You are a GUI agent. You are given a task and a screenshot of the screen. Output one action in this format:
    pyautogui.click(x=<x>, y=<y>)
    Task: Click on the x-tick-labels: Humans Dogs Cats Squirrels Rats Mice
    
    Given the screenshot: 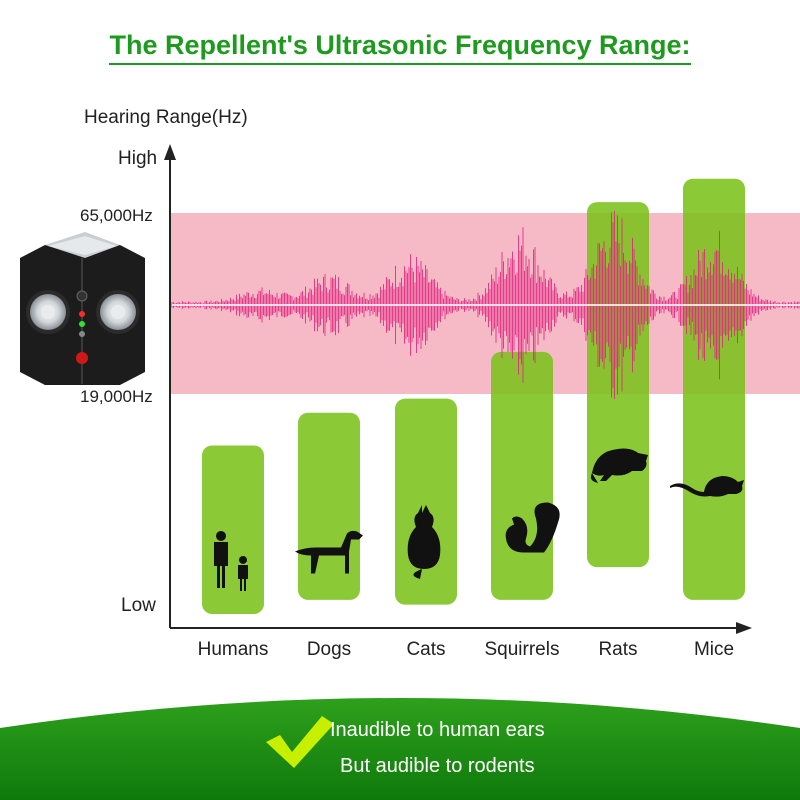 What is the action you would take?
    pyautogui.click(x=466, y=649)
    